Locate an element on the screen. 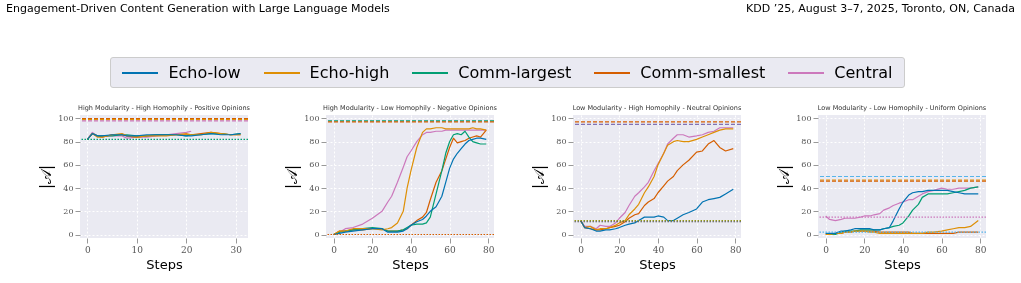 Image resolution: width=1021 pixels, height=283 pixels. text: Engagement-Driven Content Generation with Large Language Models is located at coordinates (198, 9).